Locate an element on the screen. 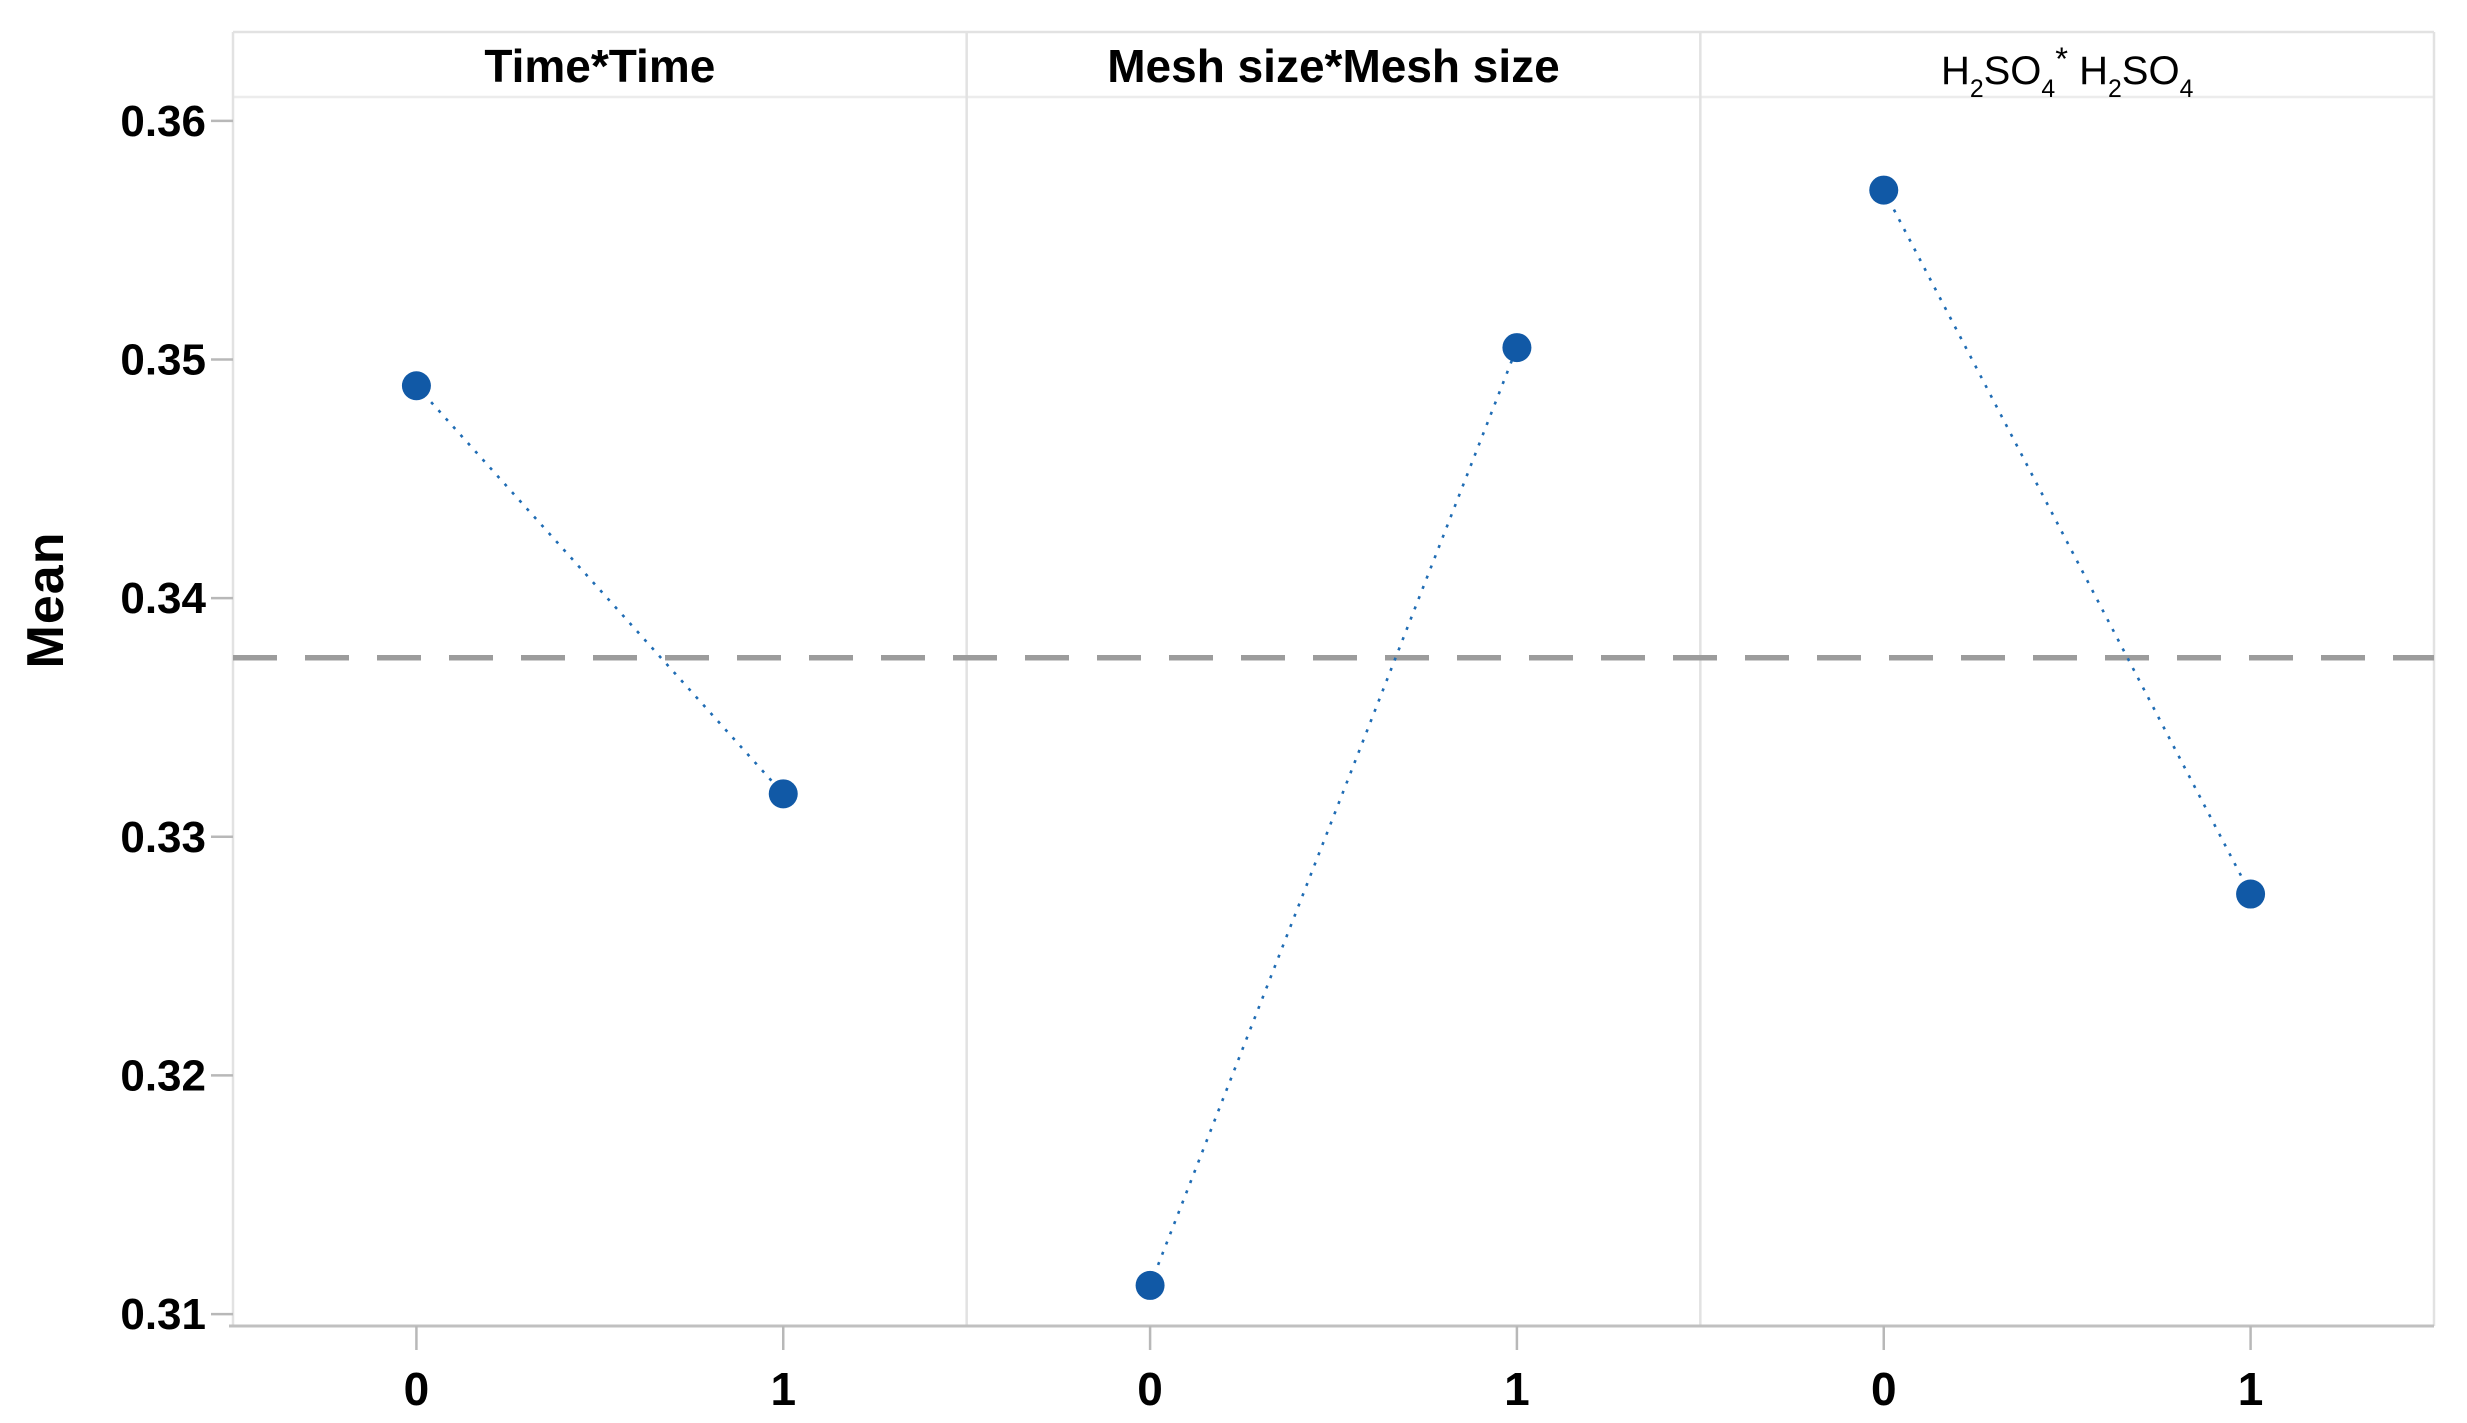 This screenshot has width=2467, height=1423. y-axis-tick-label: 0.36 is located at coordinates (163, 121).